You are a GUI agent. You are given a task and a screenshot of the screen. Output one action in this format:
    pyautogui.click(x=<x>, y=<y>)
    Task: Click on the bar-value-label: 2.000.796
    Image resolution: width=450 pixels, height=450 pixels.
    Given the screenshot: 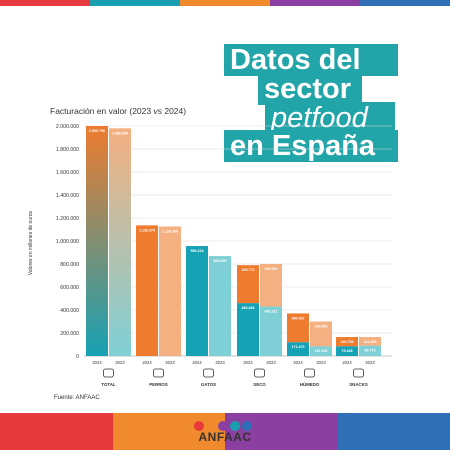 What is the action you would take?
    pyautogui.click(x=97, y=131)
    